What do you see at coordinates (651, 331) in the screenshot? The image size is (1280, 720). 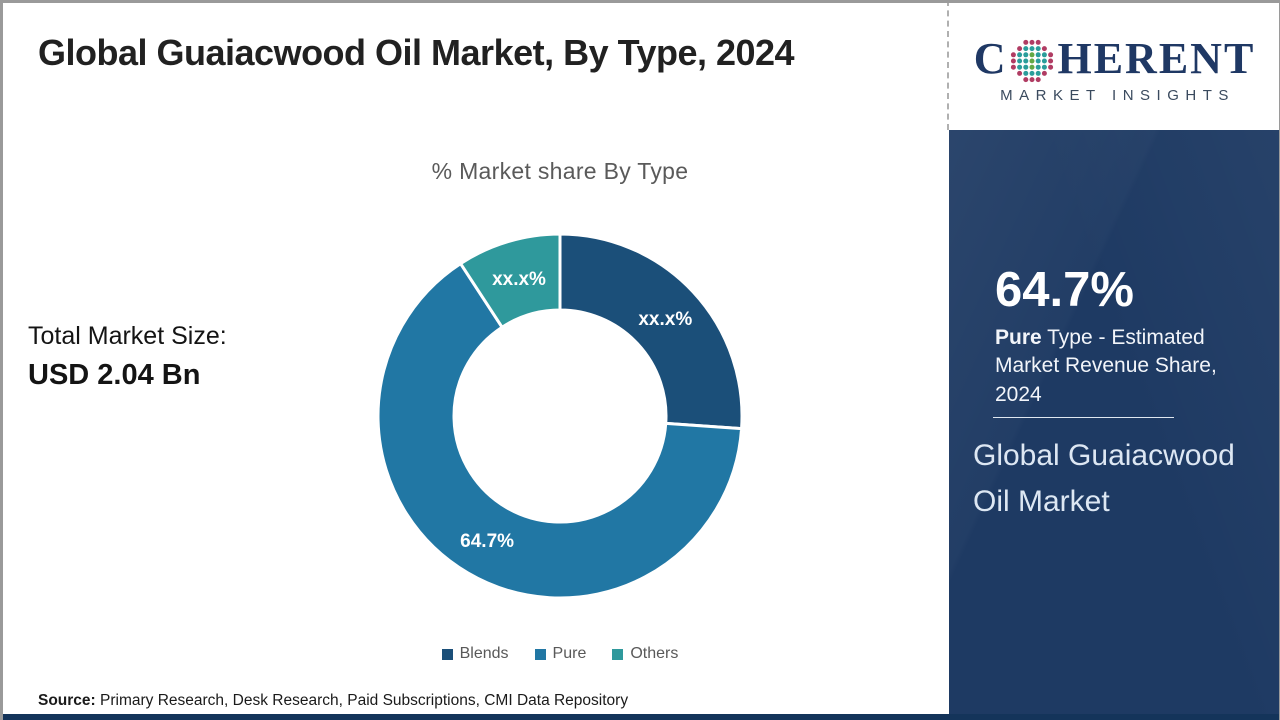 I see `donut-segment-blends` at bounding box center [651, 331].